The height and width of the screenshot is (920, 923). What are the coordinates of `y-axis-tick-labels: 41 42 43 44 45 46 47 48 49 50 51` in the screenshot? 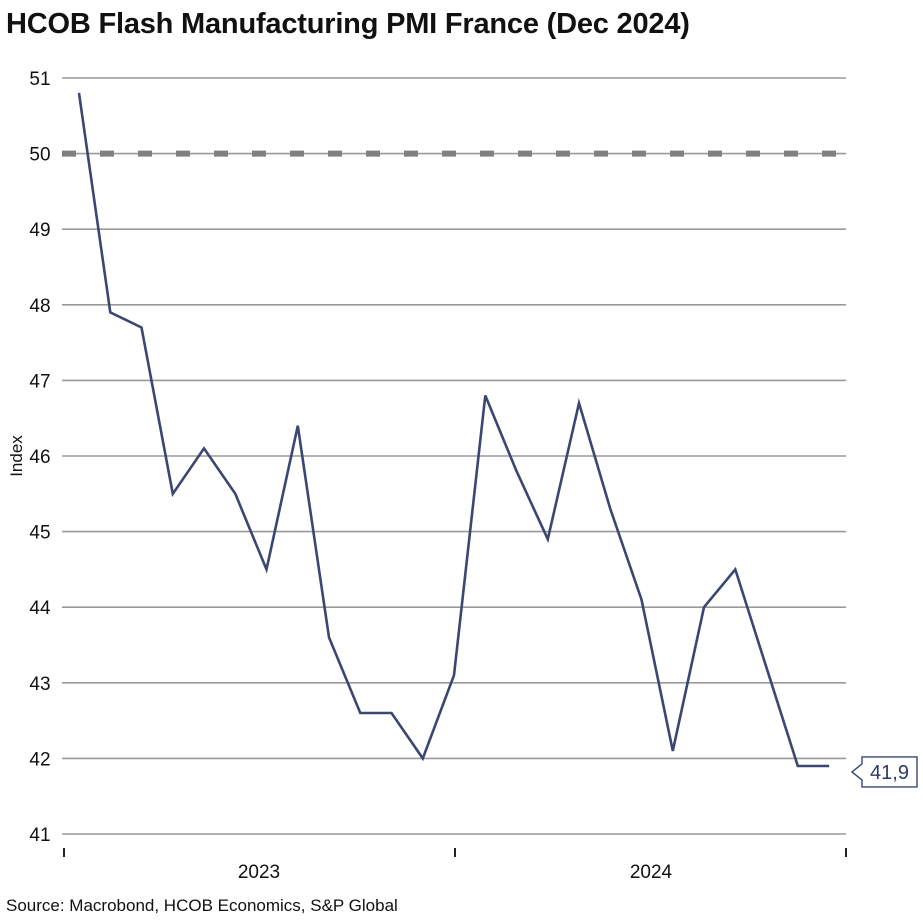 It's located at (40, 457).